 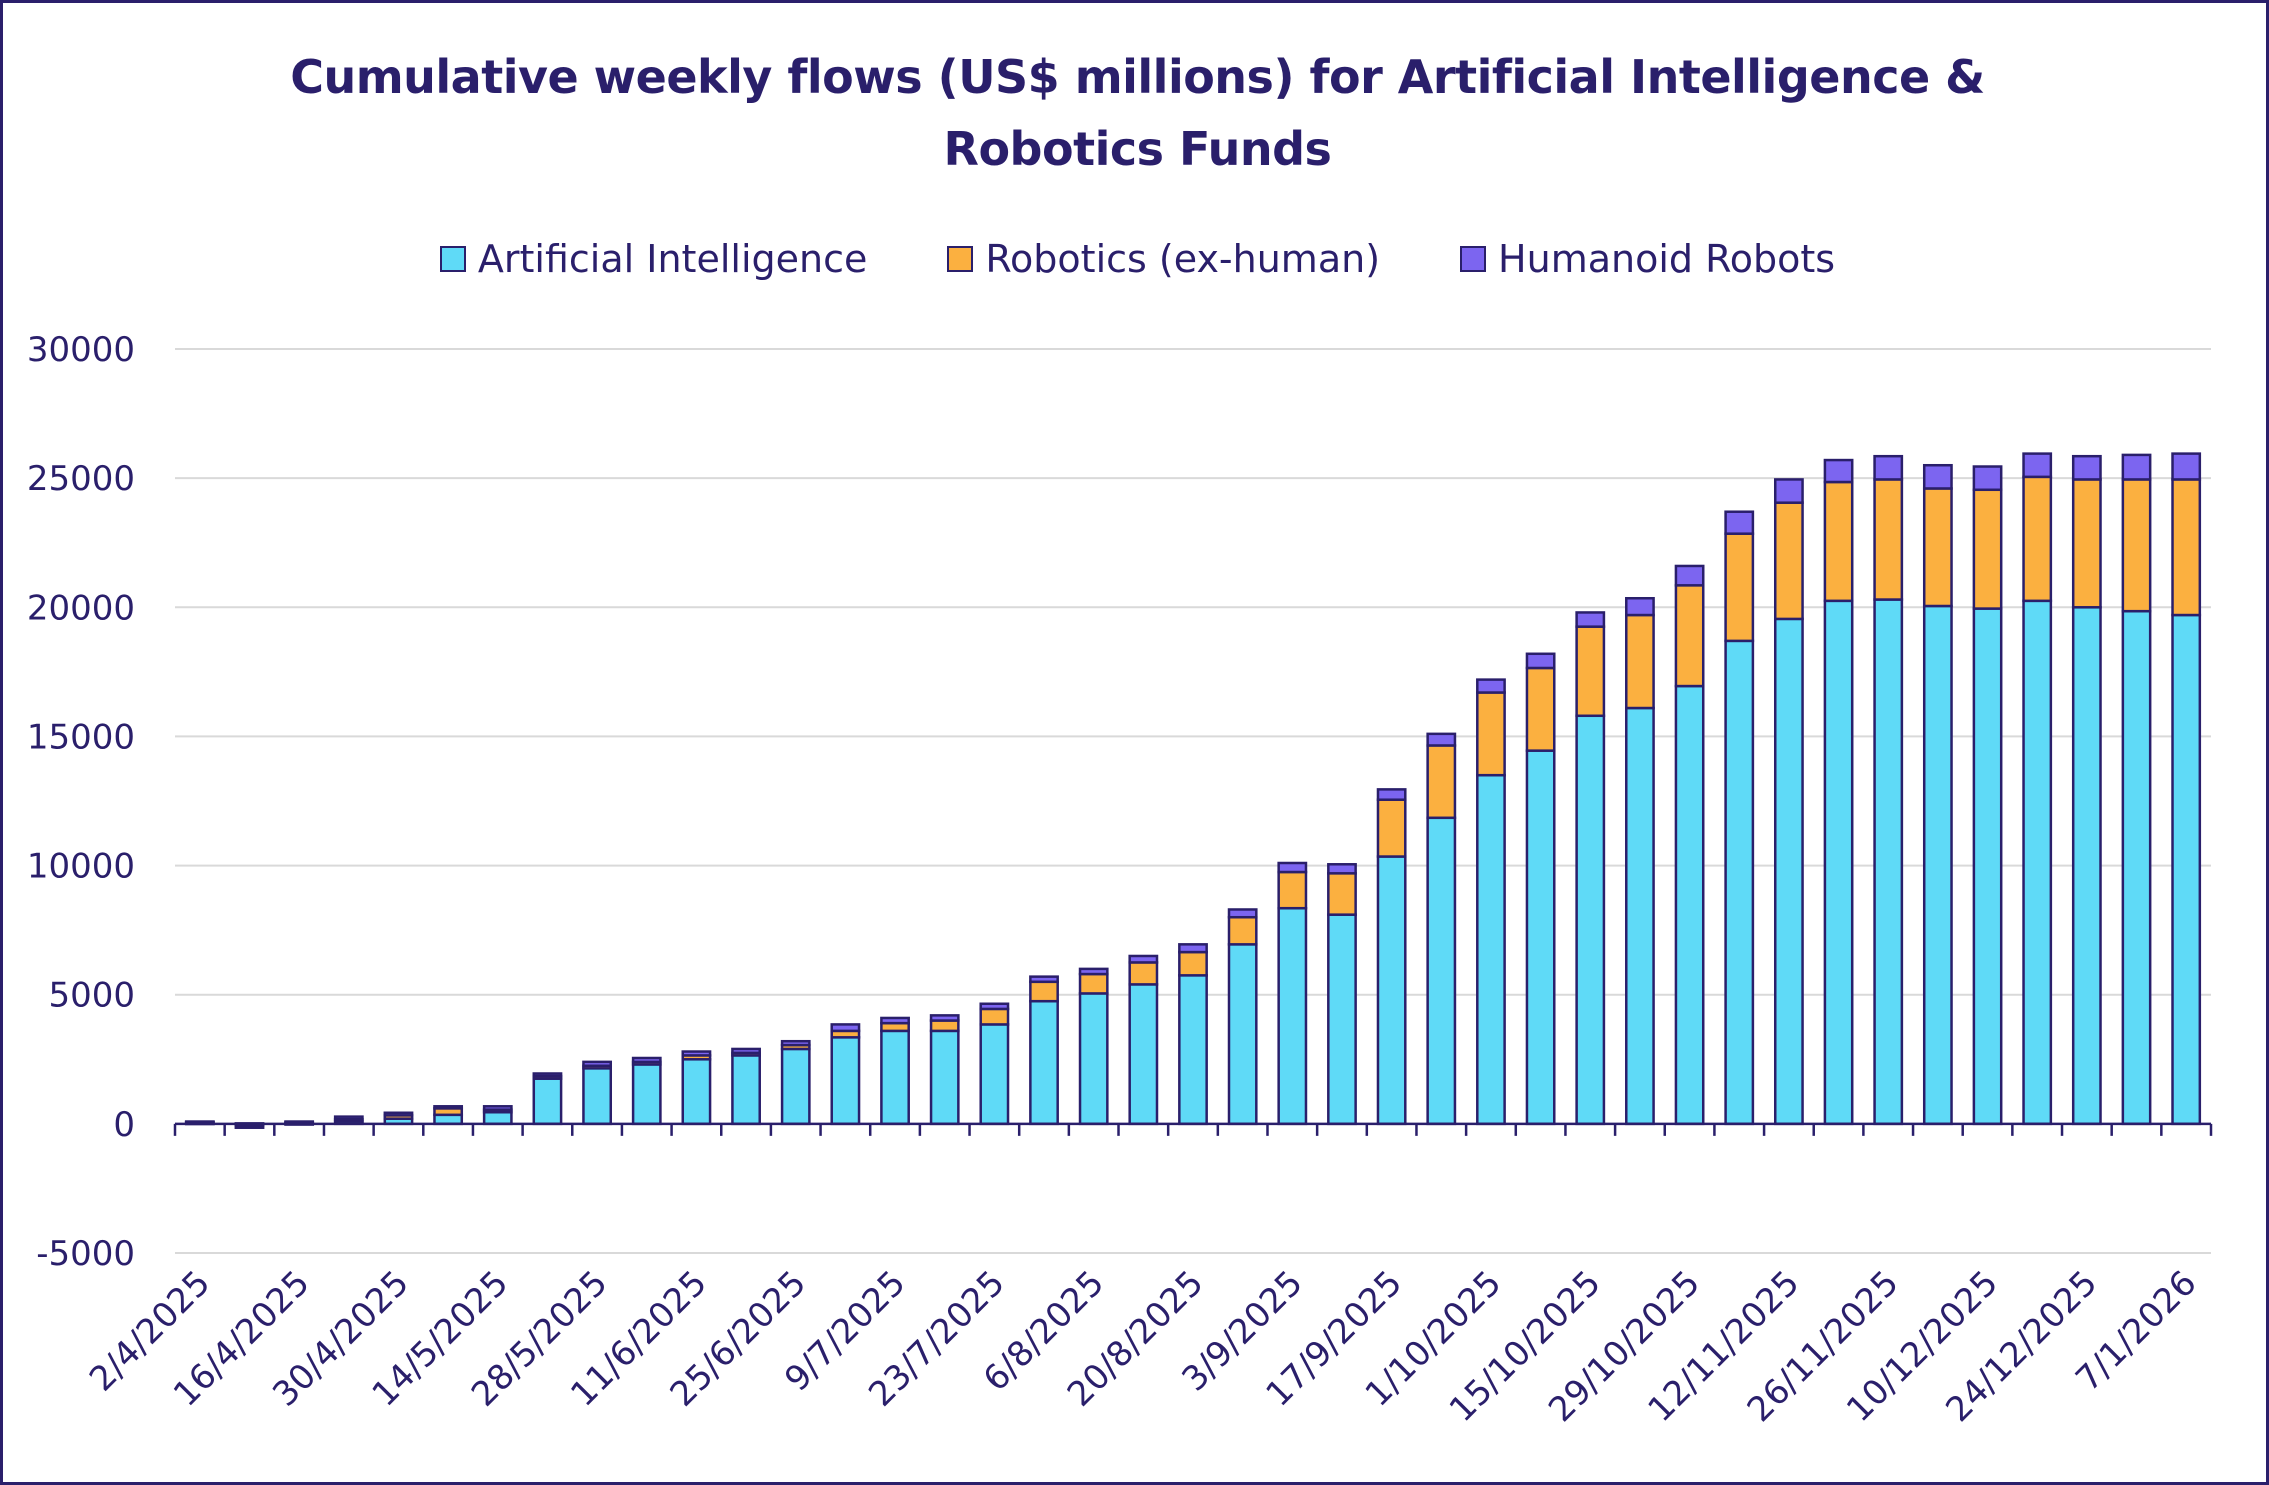 I want to click on y-tick-label: 30000, so click(x=81, y=350).